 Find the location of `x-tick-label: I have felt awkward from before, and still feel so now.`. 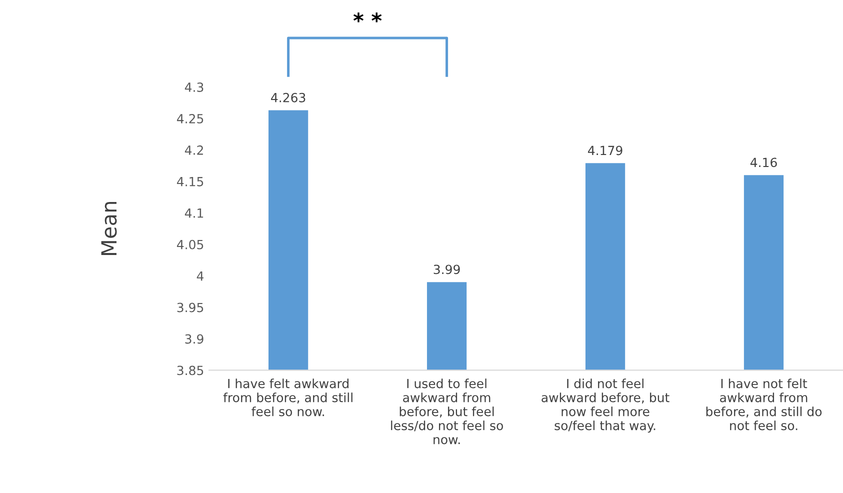

x-tick-label: I have felt awkward from before, and still feel so now. is located at coordinates (287, 397).